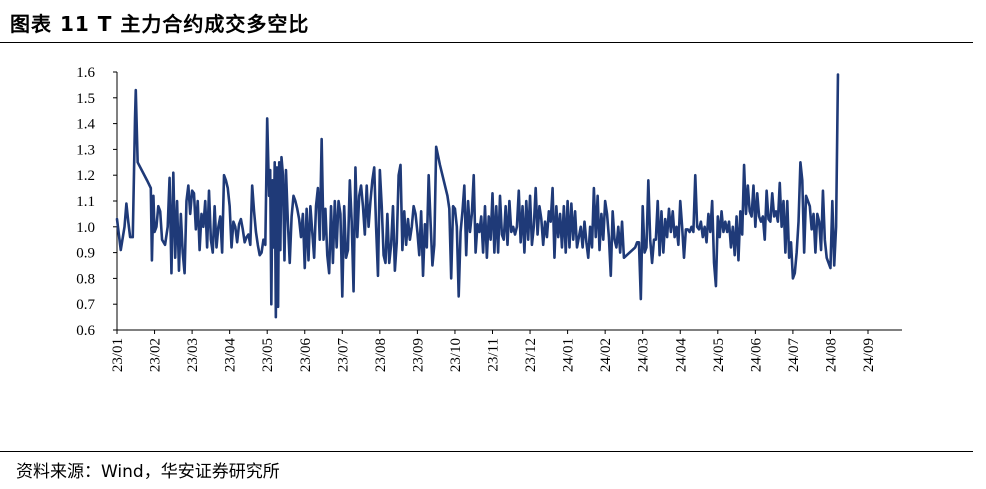 Image resolution: width=986 pixels, height=489 pixels. What do you see at coordinates (306, 355) in the screenshot?
I see `x-tick-label: 23/06` at bounding box center [306, 355].